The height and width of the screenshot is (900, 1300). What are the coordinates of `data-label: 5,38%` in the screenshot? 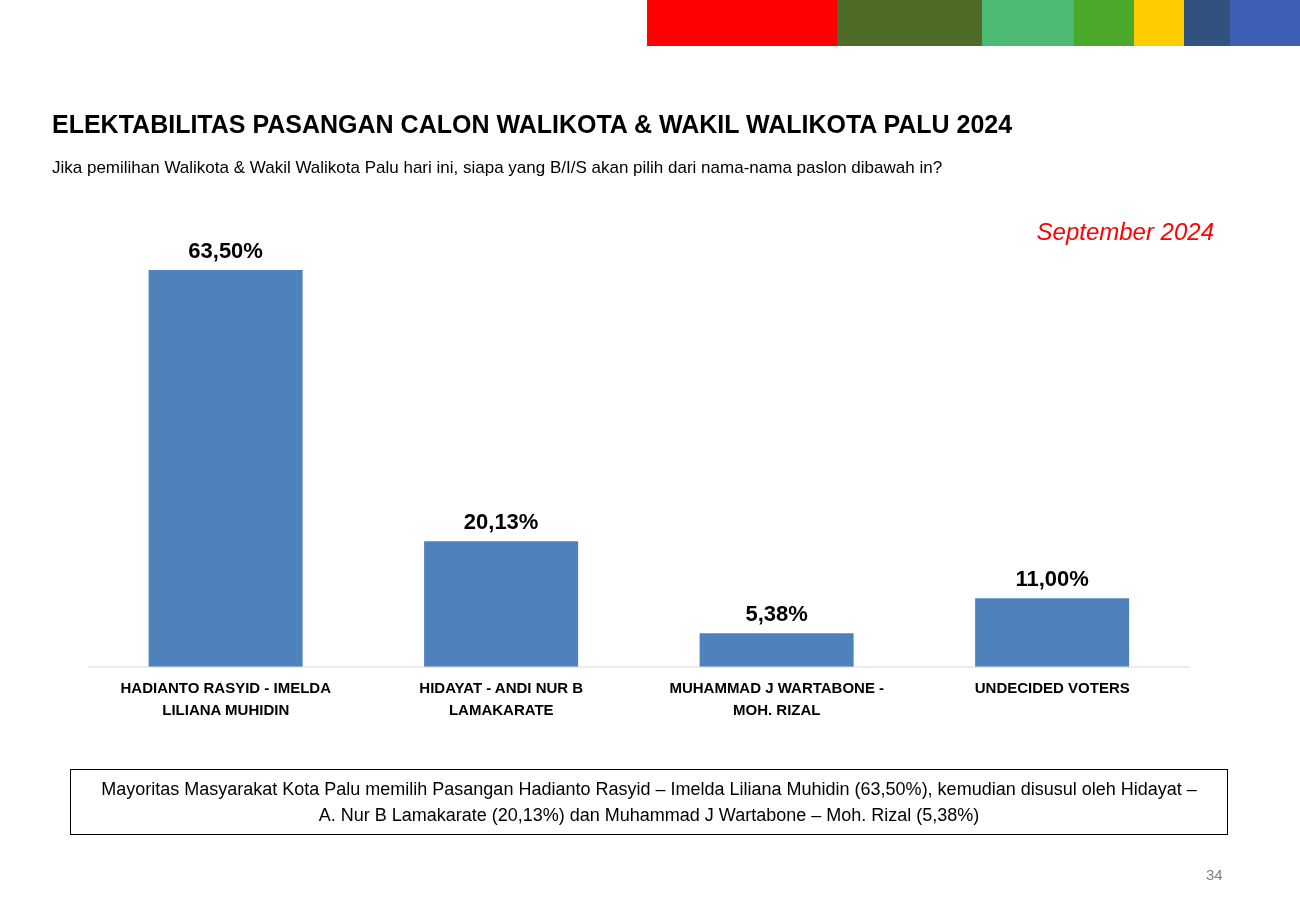 It's located at (776, 614).